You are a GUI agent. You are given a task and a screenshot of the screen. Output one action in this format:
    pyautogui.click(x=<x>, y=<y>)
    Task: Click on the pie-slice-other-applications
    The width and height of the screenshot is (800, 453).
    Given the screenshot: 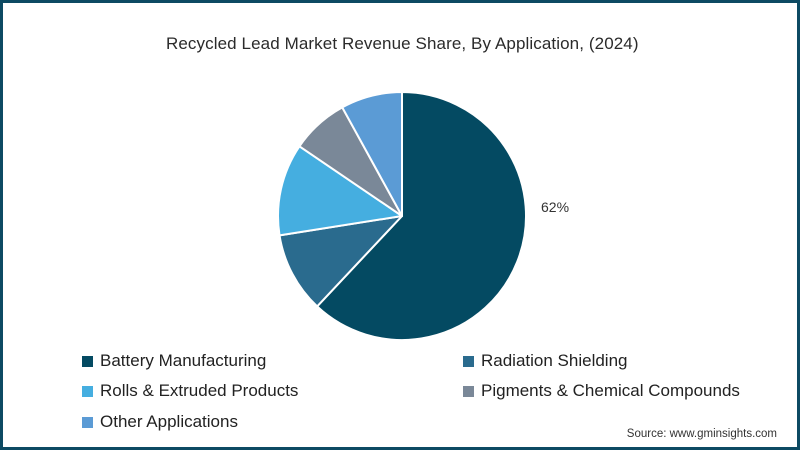 What is the action you would take?
    pyautogui.click(x=372, y=154)
    